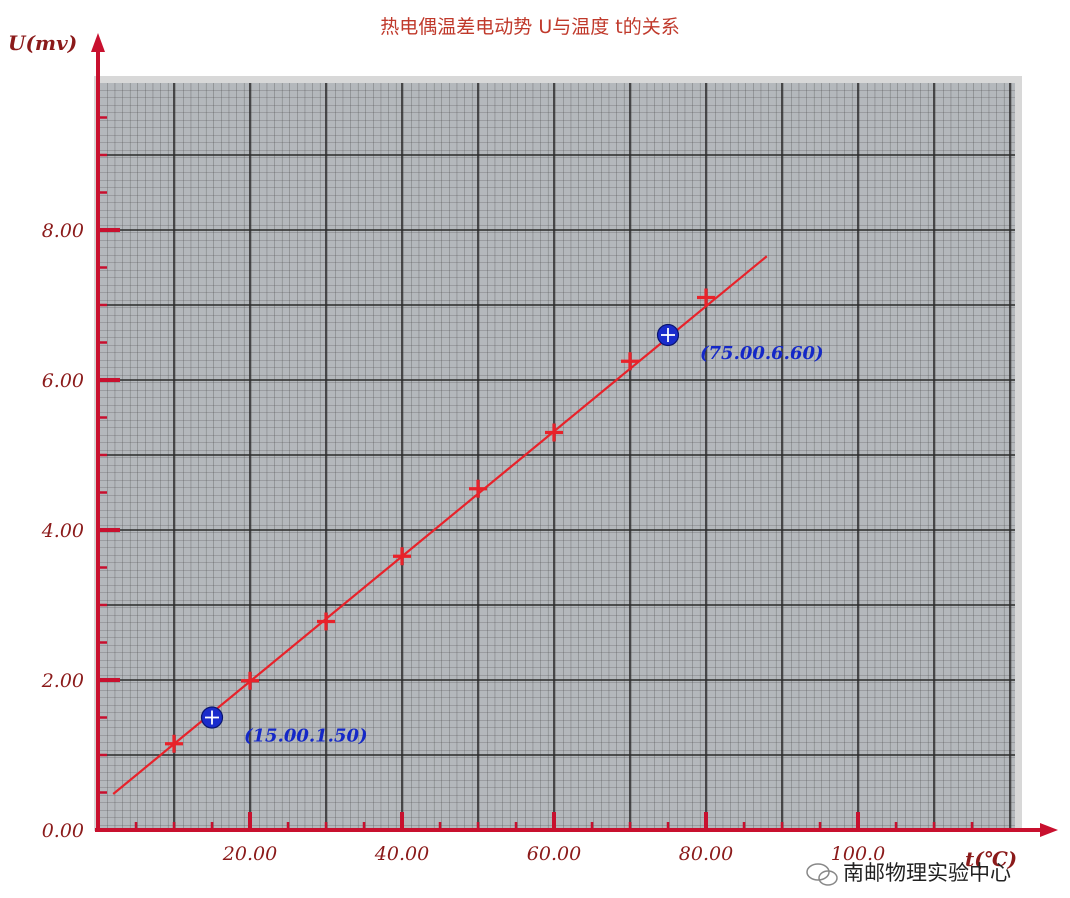 The image size is (1070, 898). What do you see at coordinates (858, 854) in the screenshot?
I see `x-tick-label: 100.0` at bounding box center [858, 854].